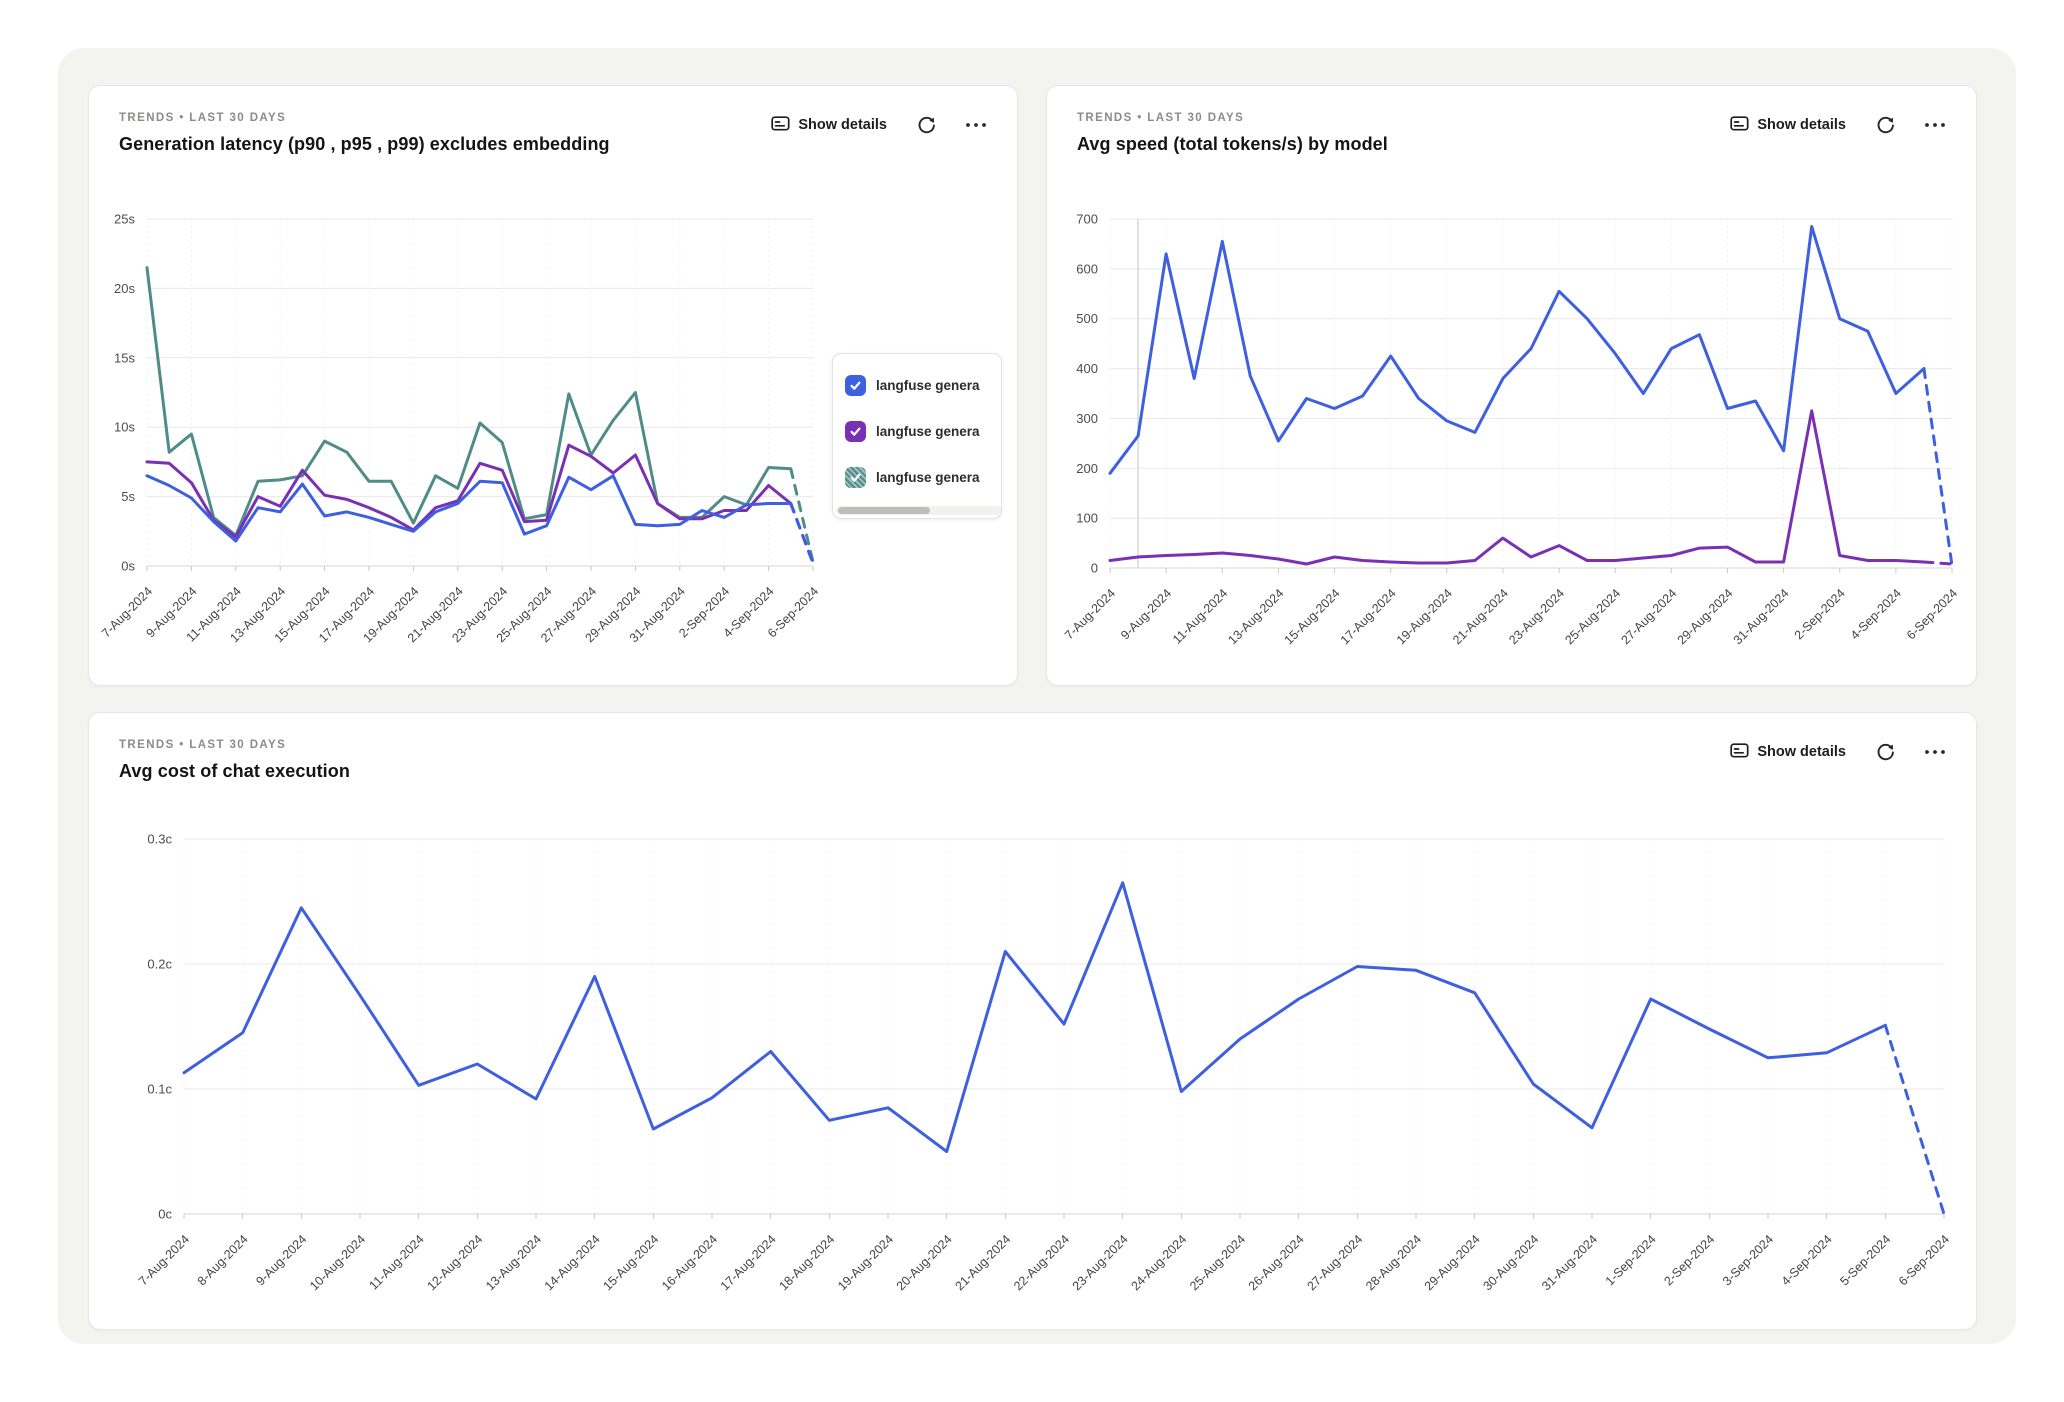 Image resolution: width=2064 pixels, height=1402 pixels. I want to click on legend-scrollbar, so click(884, 510).